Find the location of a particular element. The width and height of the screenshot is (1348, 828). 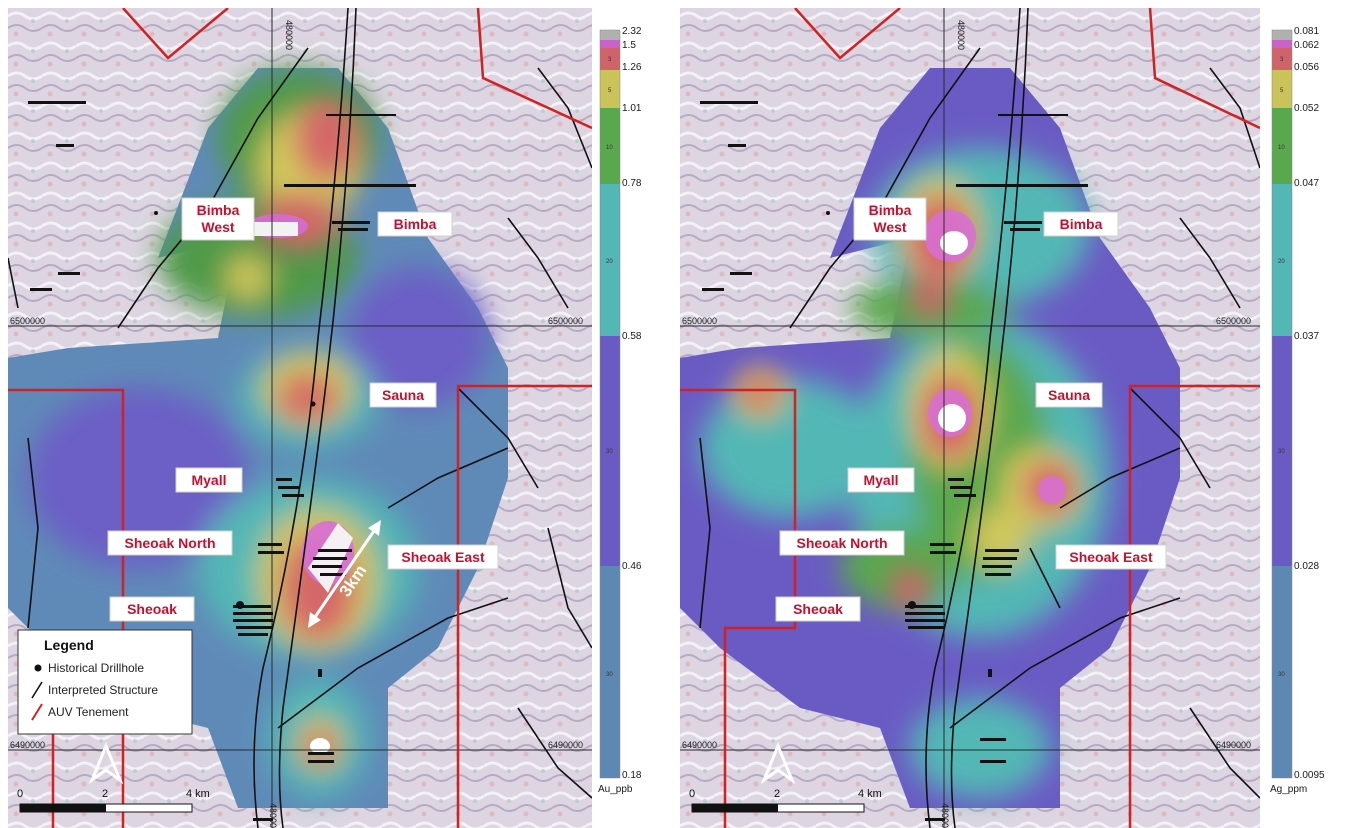

ag-cb-pct-5: 30 is located at coordinates (1281, 675).